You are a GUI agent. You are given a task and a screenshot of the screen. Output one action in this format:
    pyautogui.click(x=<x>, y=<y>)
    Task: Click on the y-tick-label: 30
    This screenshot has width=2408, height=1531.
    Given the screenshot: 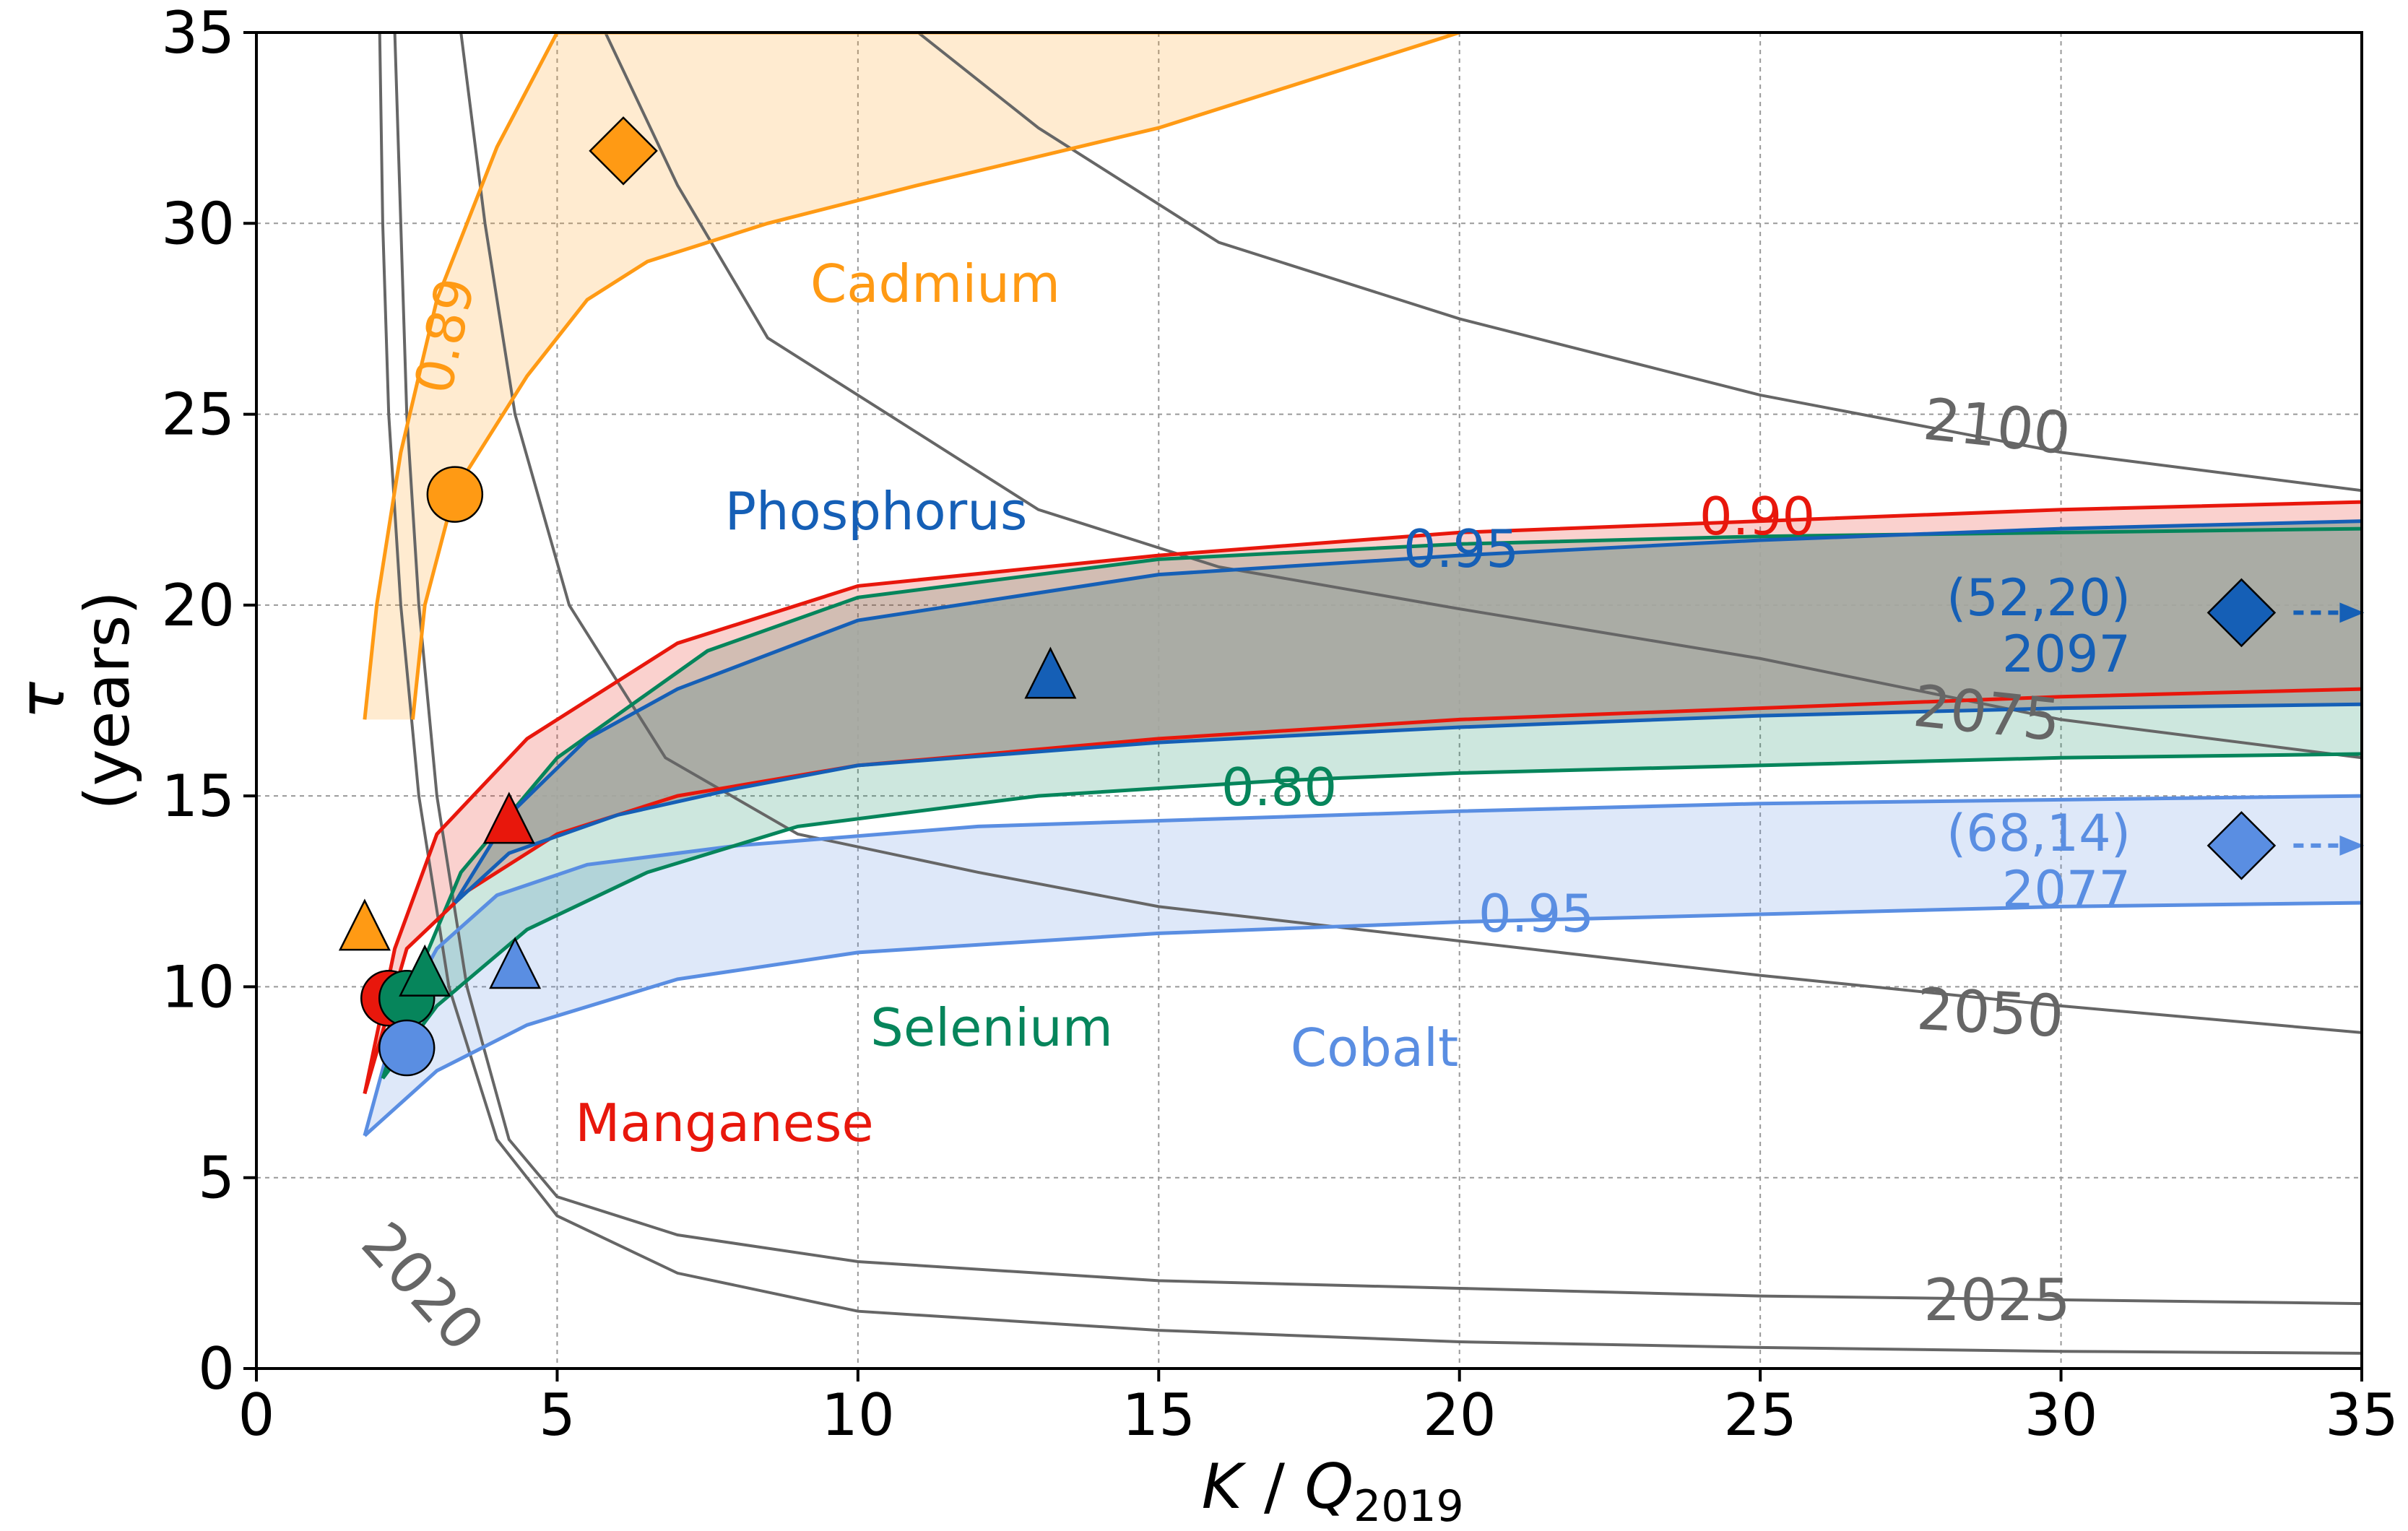 What is the action you would take?
    pyautogui.click(x=198, y=223)
    